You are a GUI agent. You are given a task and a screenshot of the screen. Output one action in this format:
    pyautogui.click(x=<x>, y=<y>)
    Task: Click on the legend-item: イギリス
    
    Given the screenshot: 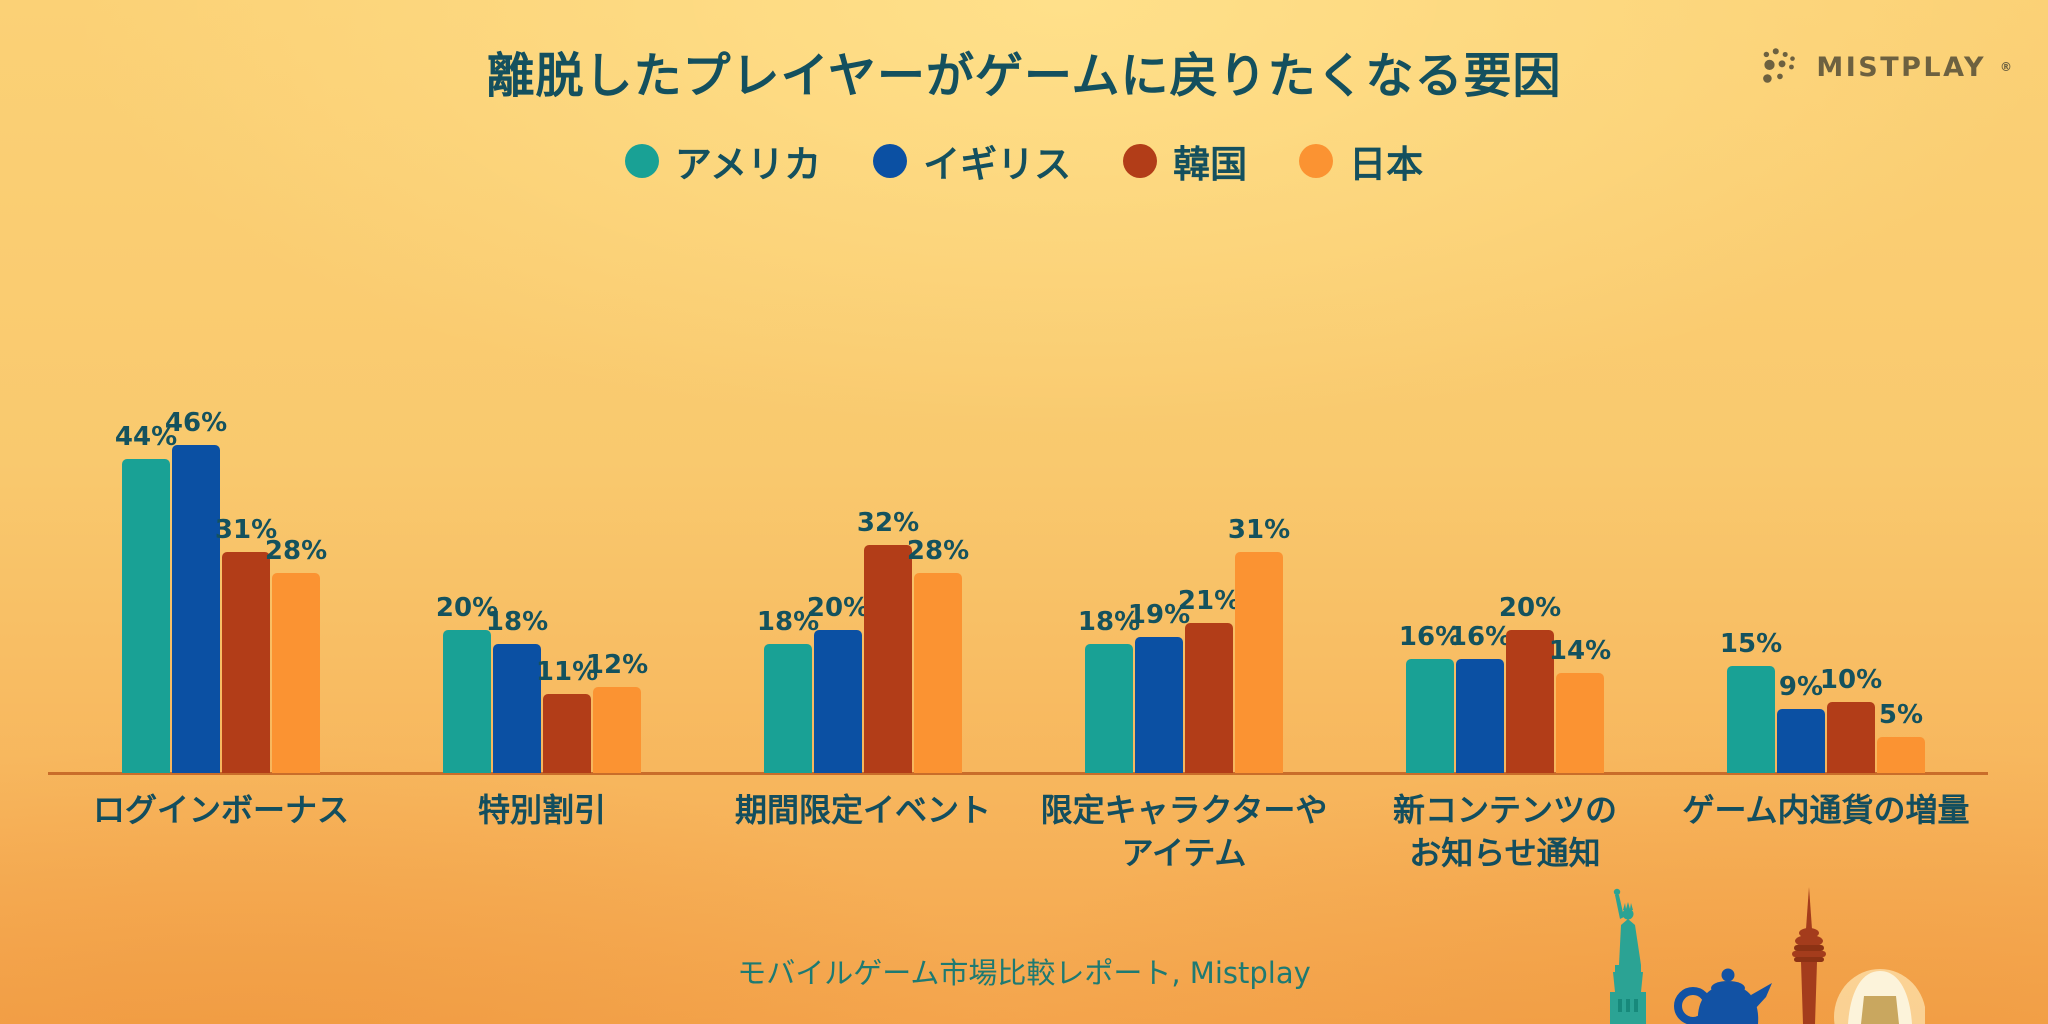 What is the action you would take?
    pyautogui.click(x=972, y=161)
    